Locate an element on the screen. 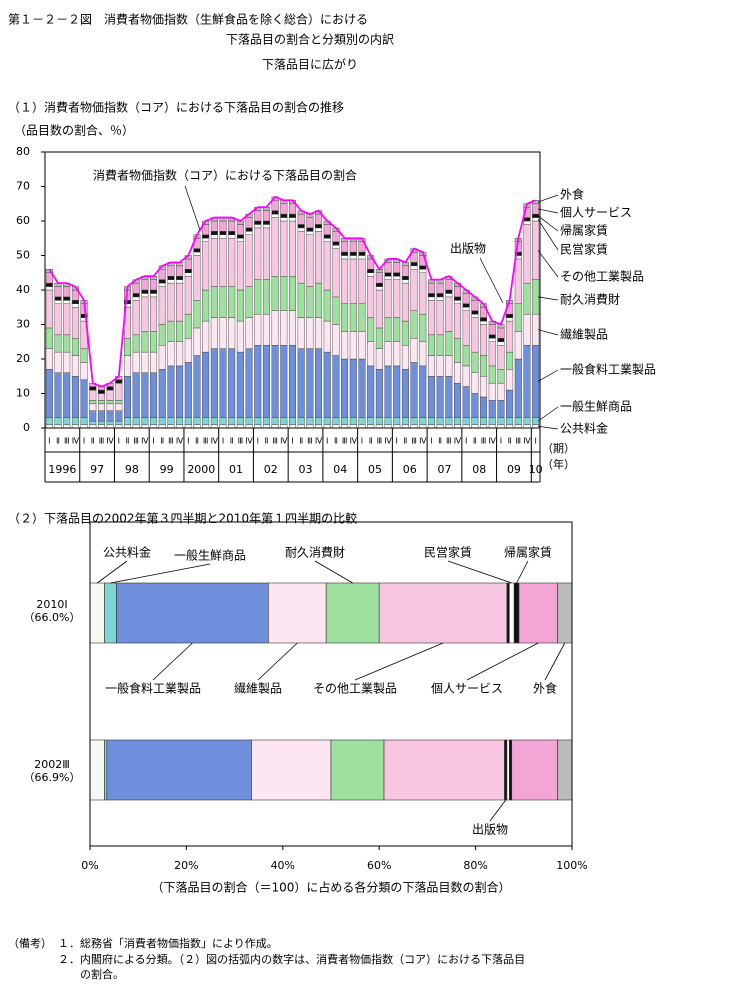 This screenshot has height=1001, width=731. note: の割合。 is located at coordinates (102, 974).